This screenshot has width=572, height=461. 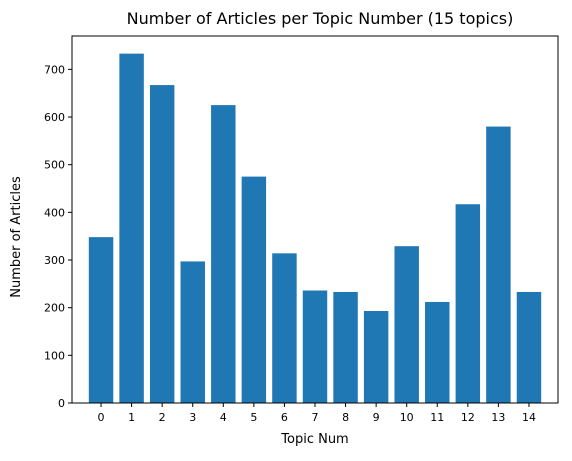 What do you see at coordinates (101, 417) in the screenshot?
I see `x-tick-label: 0` at bounding box center [101, 417].